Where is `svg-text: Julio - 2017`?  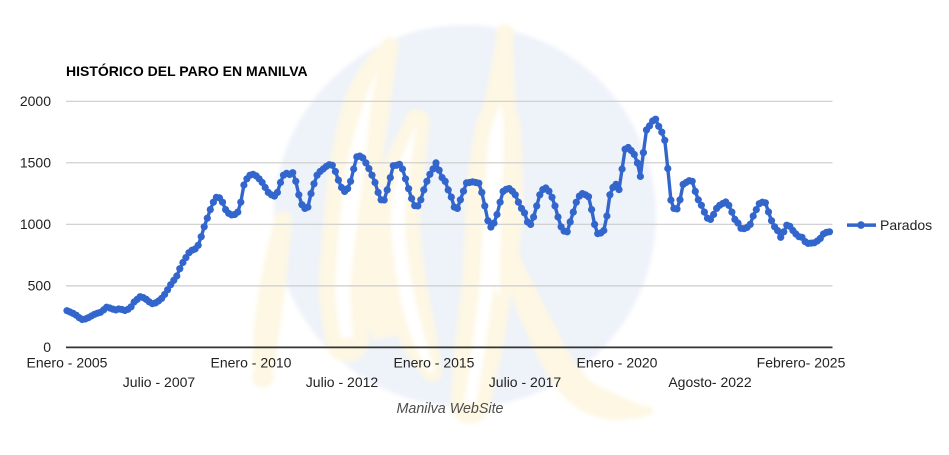
svg-text: Julio - 2017 is located at coordinates (525, 382).